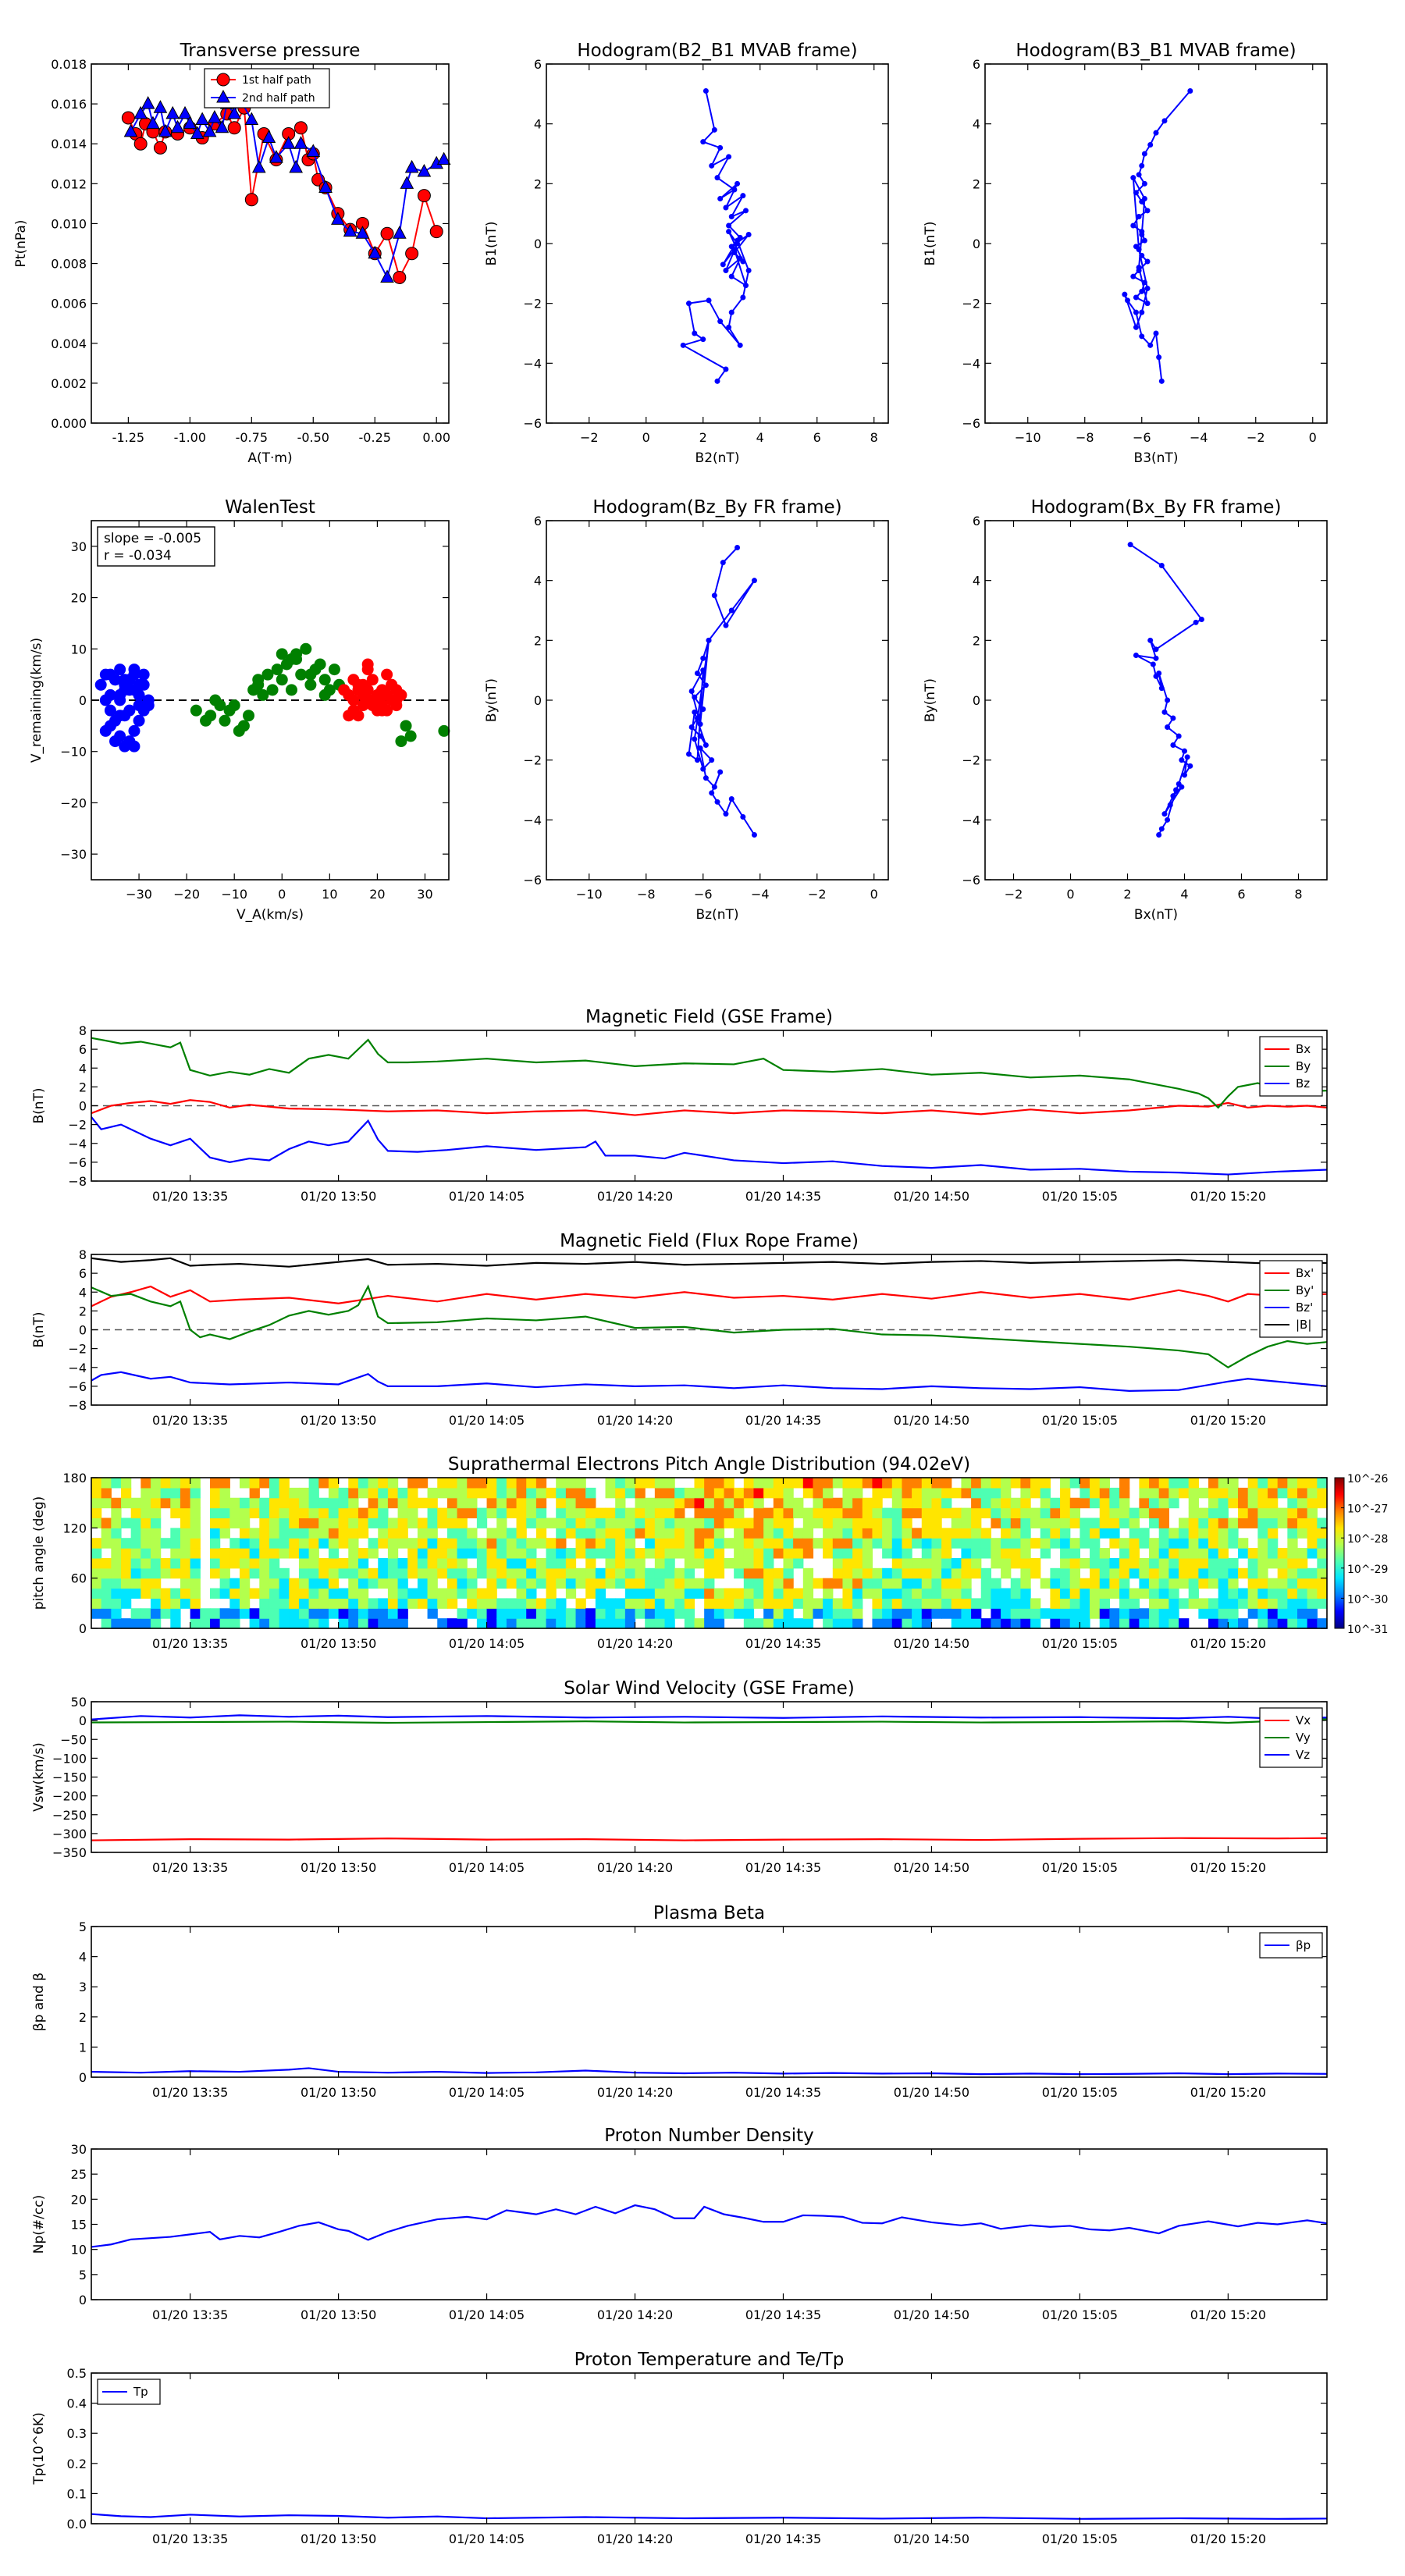  I want to click on y-tick-label: 8, so click(83, 1030).